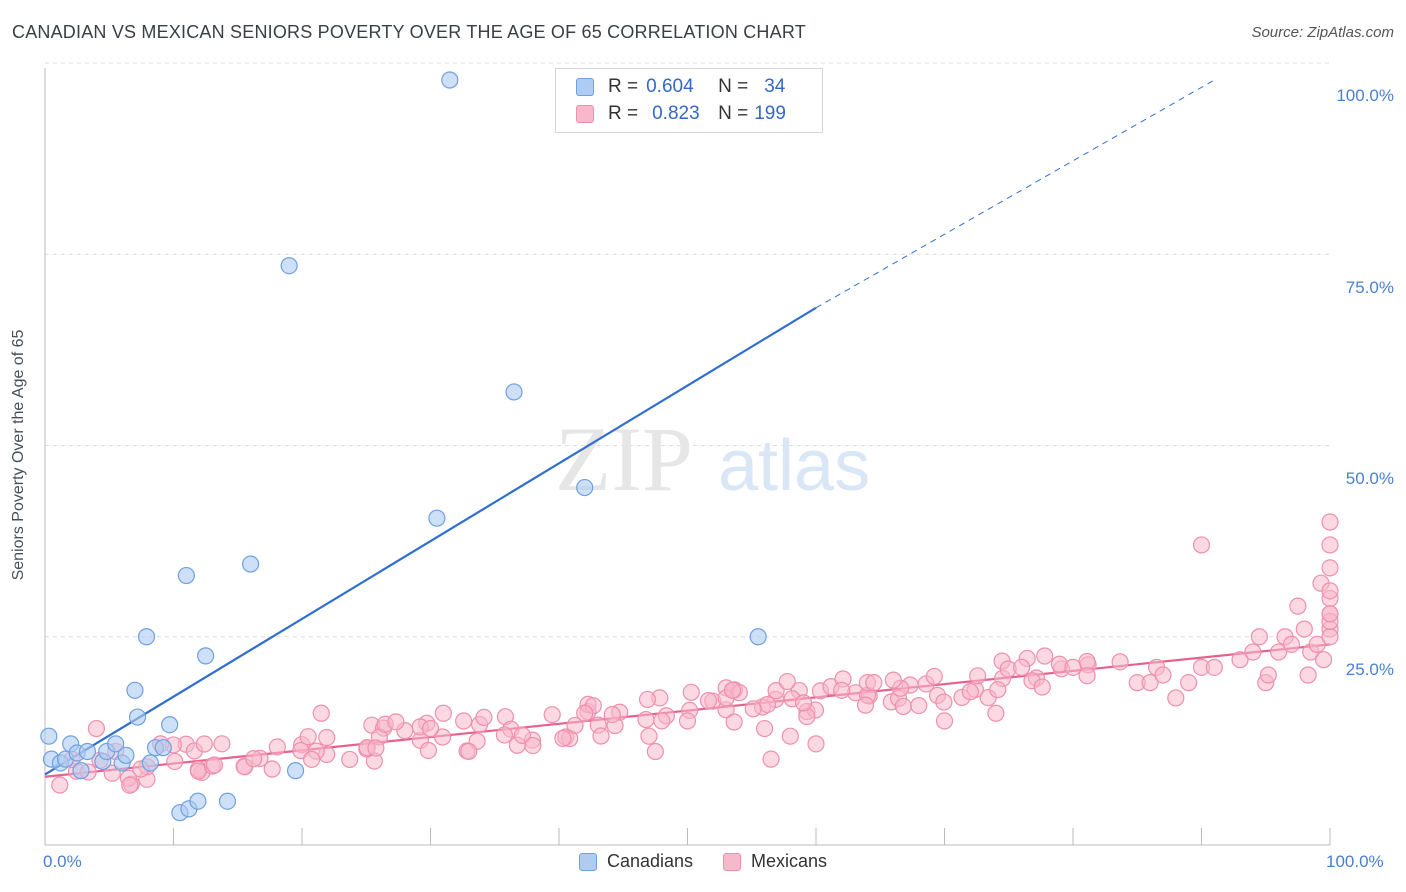 The width and height of the screenshot is (1406, 892). Describe the element at coordinates (62, 861) in the screenshot. I see `x-tick-label-0: 0.0%` at that location.